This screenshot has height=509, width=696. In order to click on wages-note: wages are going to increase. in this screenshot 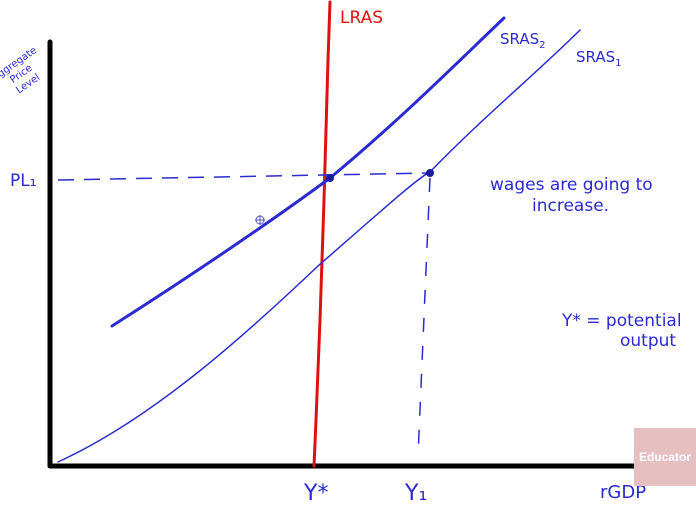, I will do `click(571, 195)`.